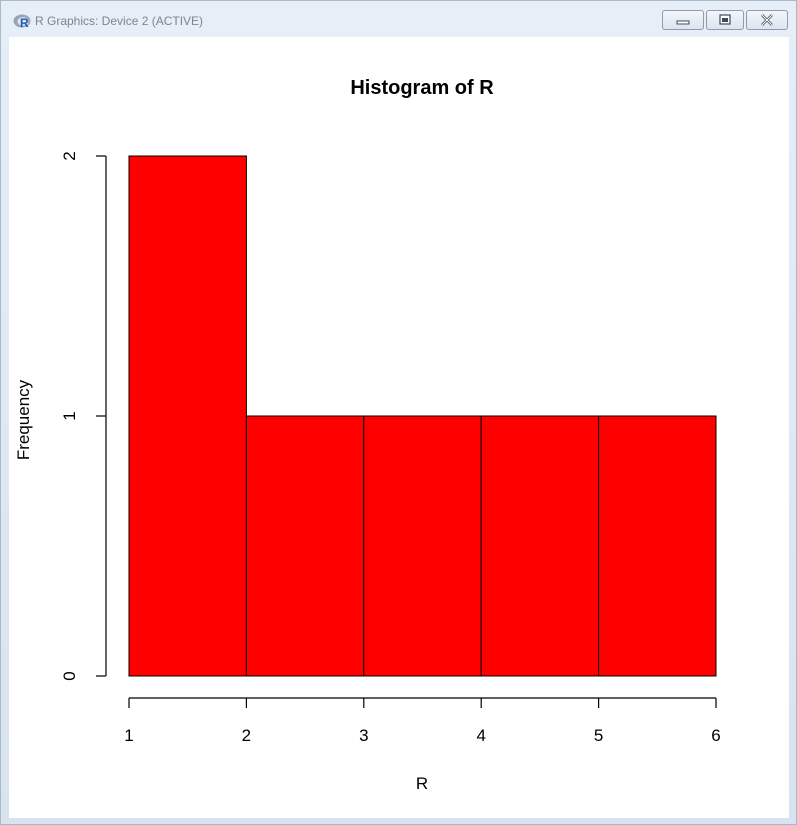  I want to click on close-icon, so click(767, 20).